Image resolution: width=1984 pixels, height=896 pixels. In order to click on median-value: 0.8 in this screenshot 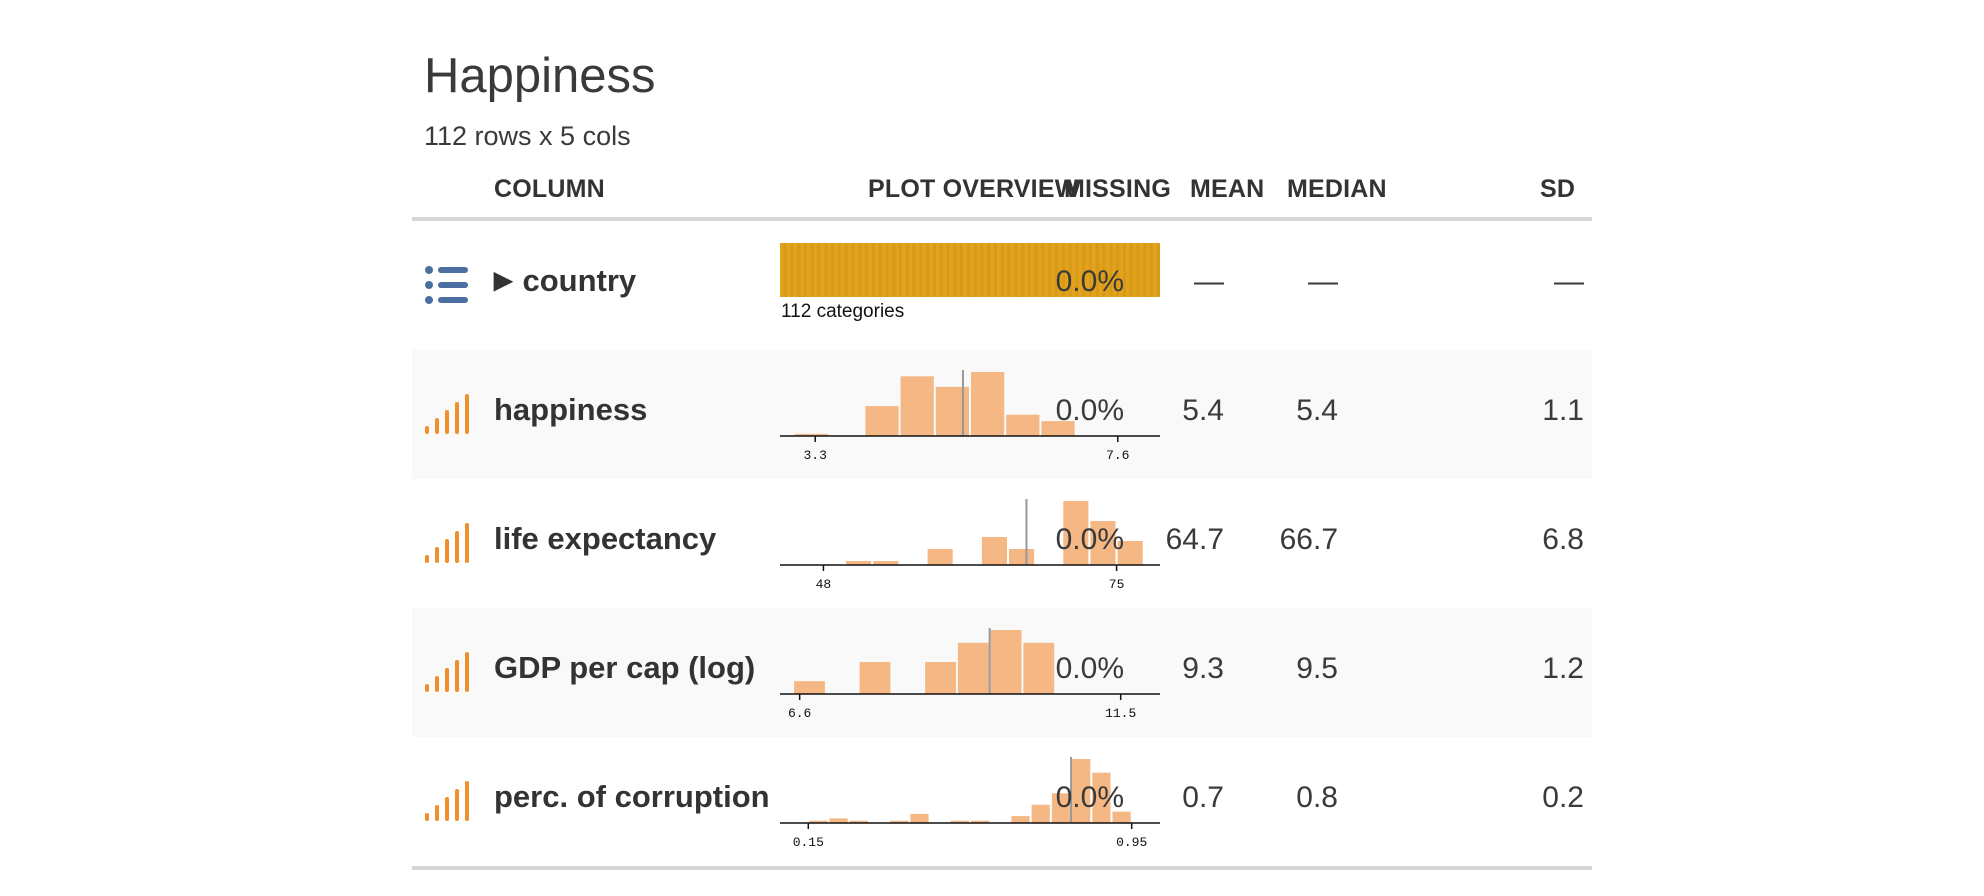, I will do `click(1317, 797)`.